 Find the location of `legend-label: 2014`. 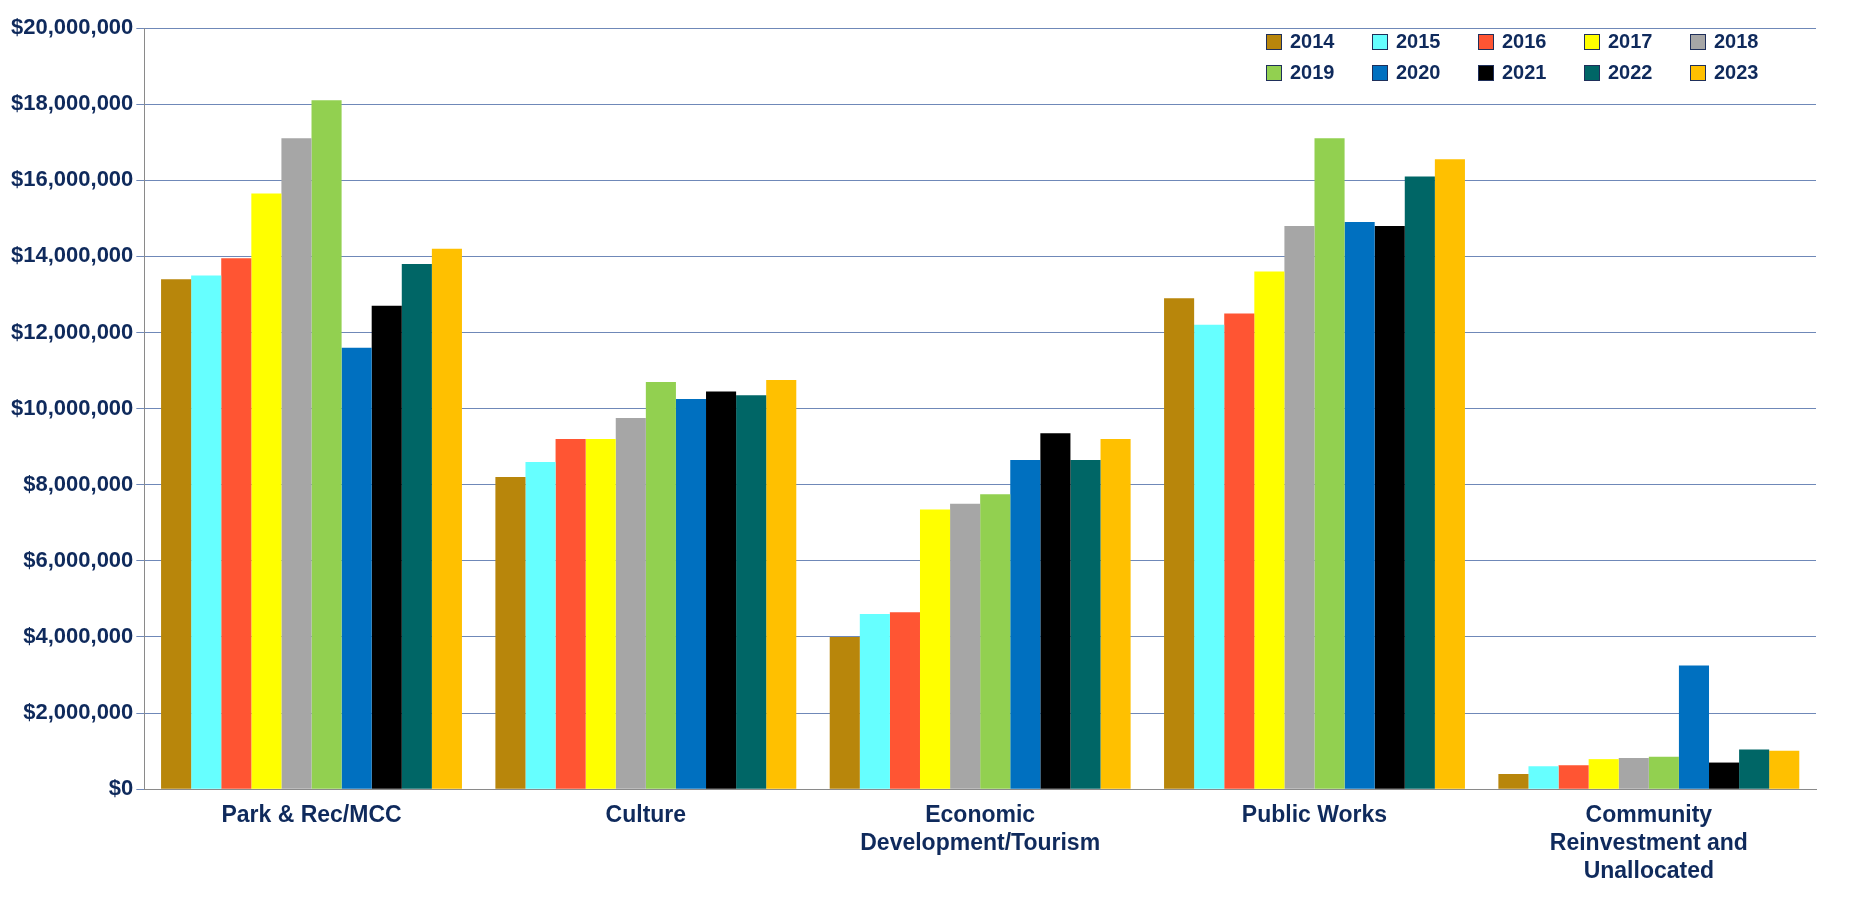

legend-label: 2014 is located at coordinates (1312, 41).